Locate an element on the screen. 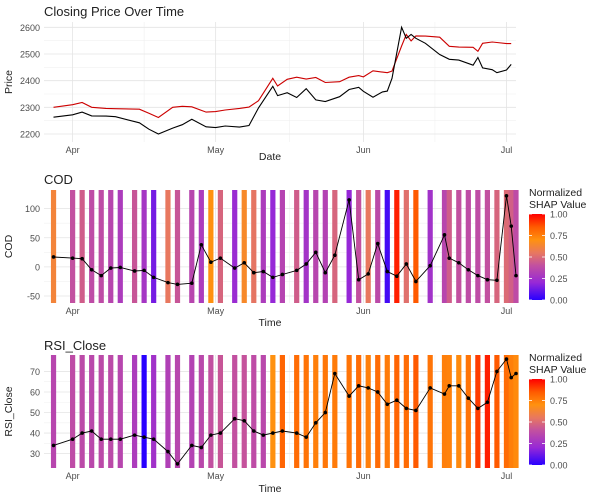 Image resolution: width=600 pixels, height=500 pixels. y-tick-label: 2200 is located at coordinates (30, 135).